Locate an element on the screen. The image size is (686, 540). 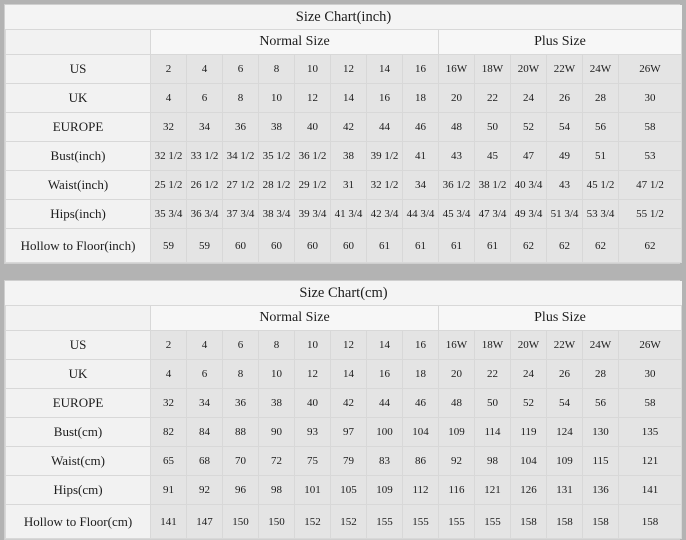
table-cell: 59 is located at coordinates (168, 245).